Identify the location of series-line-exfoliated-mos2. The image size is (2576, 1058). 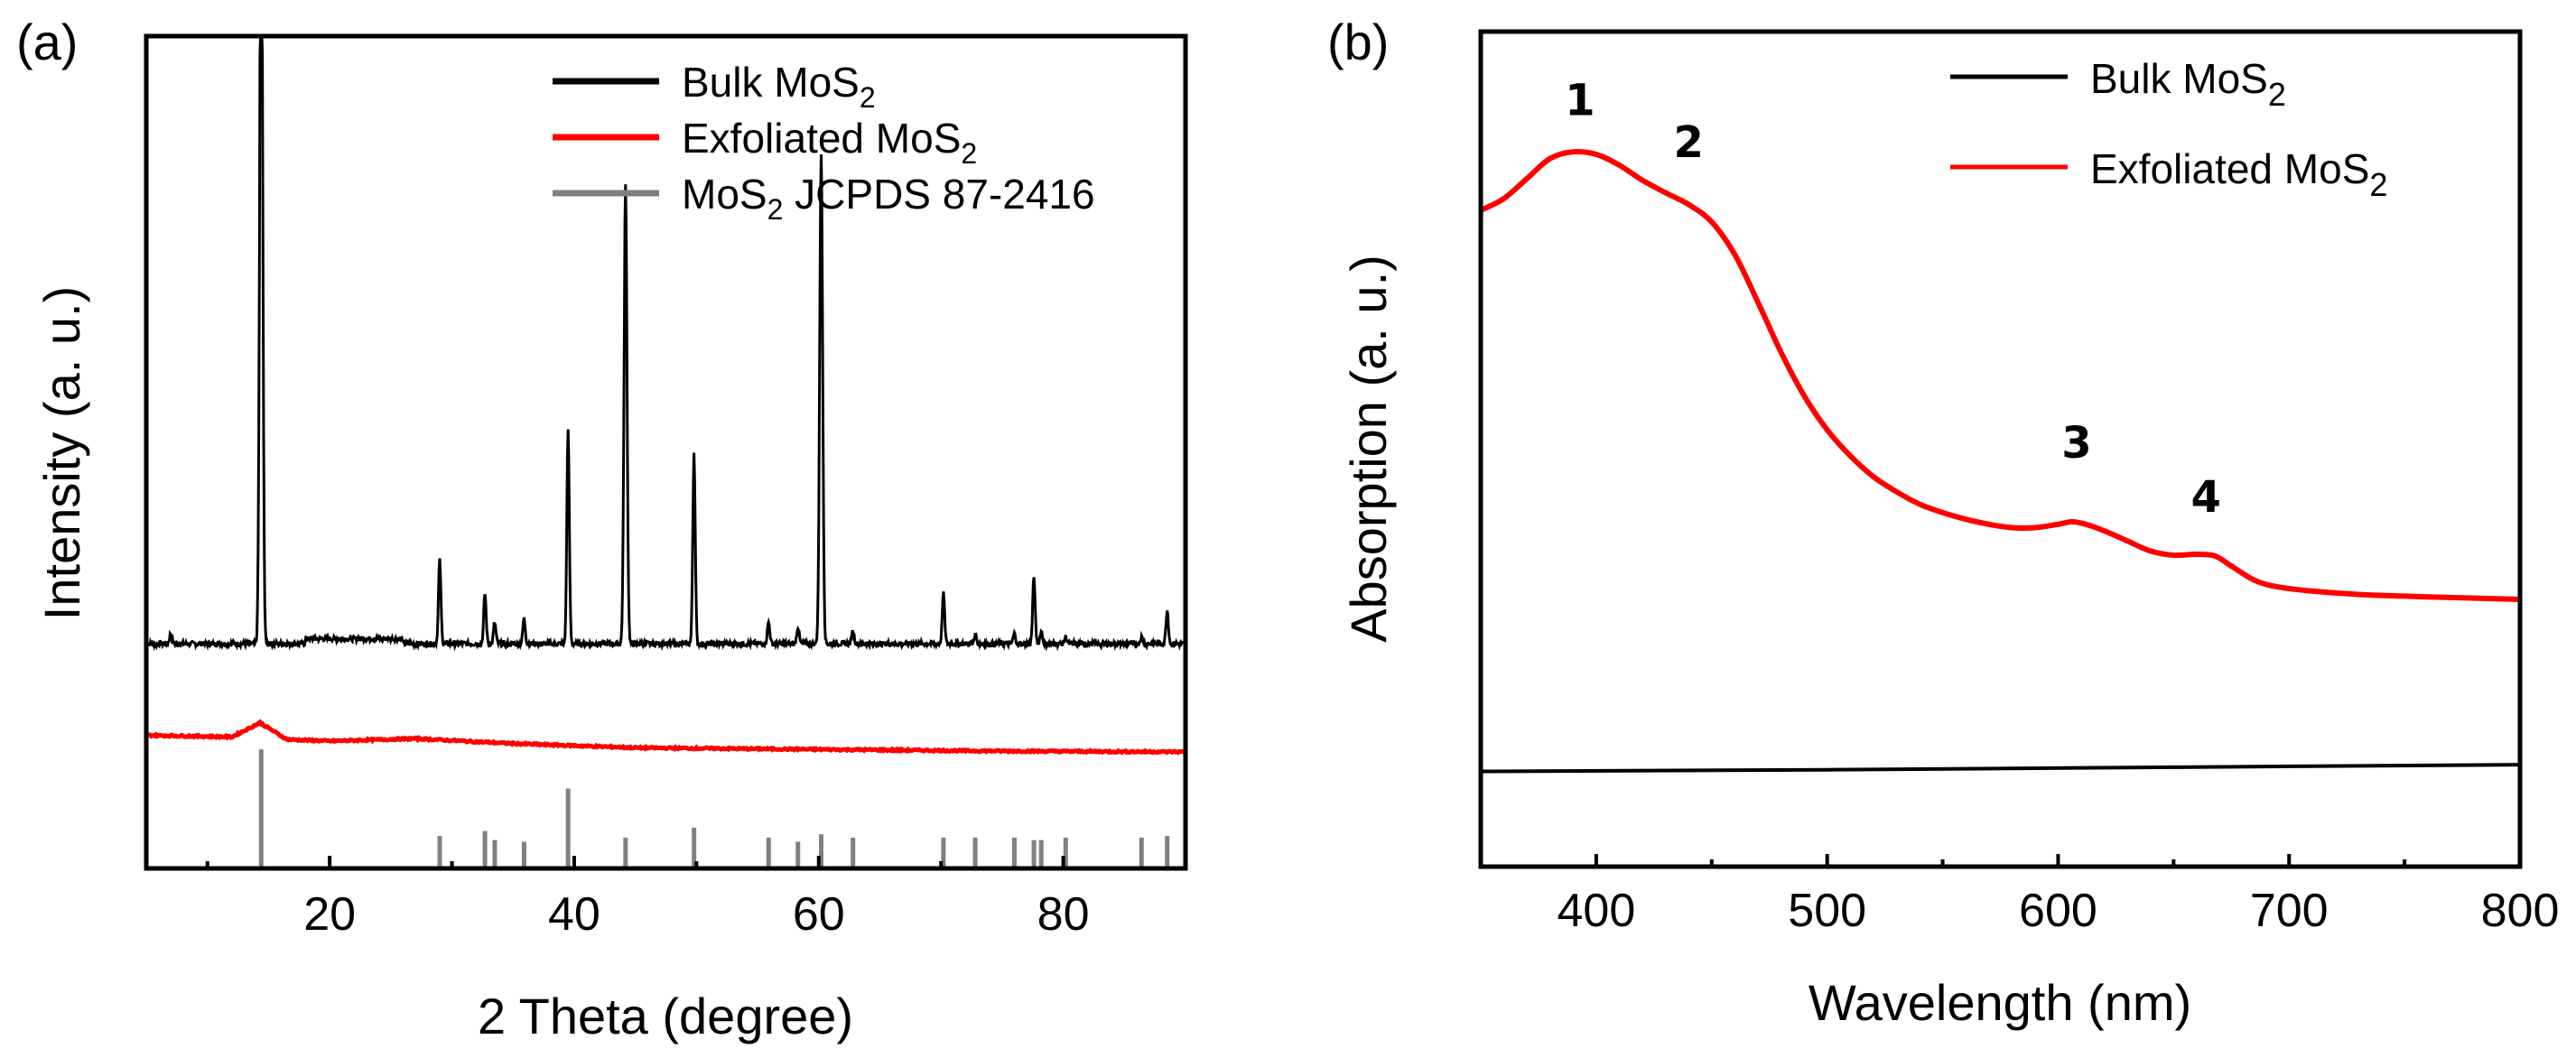
(665, 737).